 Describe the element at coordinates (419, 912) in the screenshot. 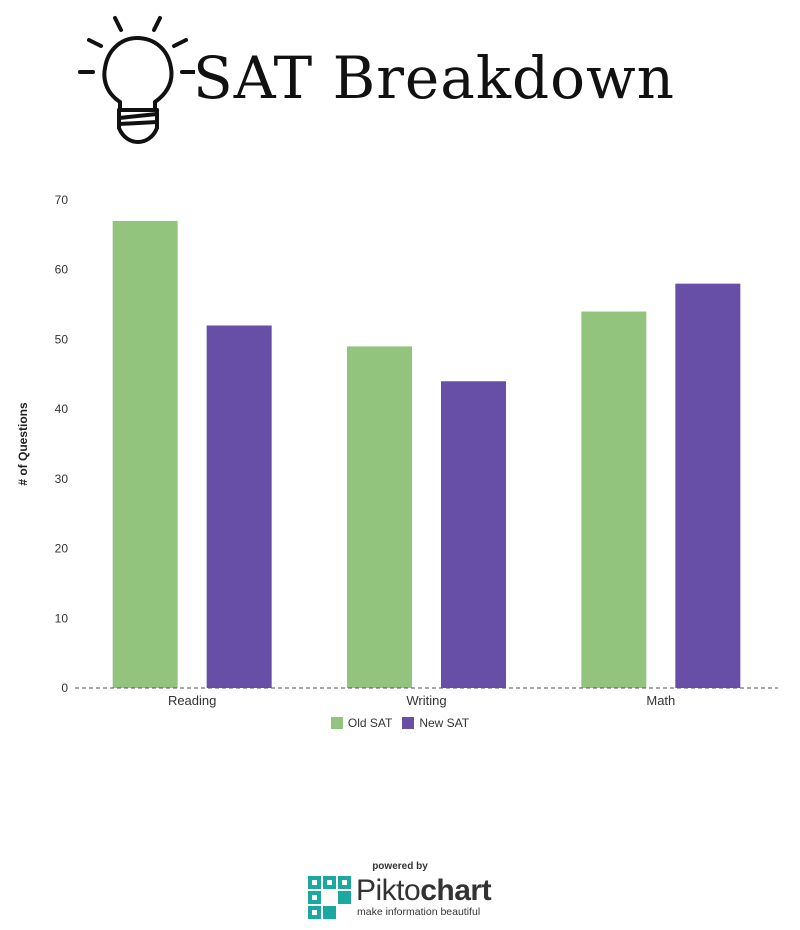

I see `piktochart-tagline: make information beautiful` at that location.